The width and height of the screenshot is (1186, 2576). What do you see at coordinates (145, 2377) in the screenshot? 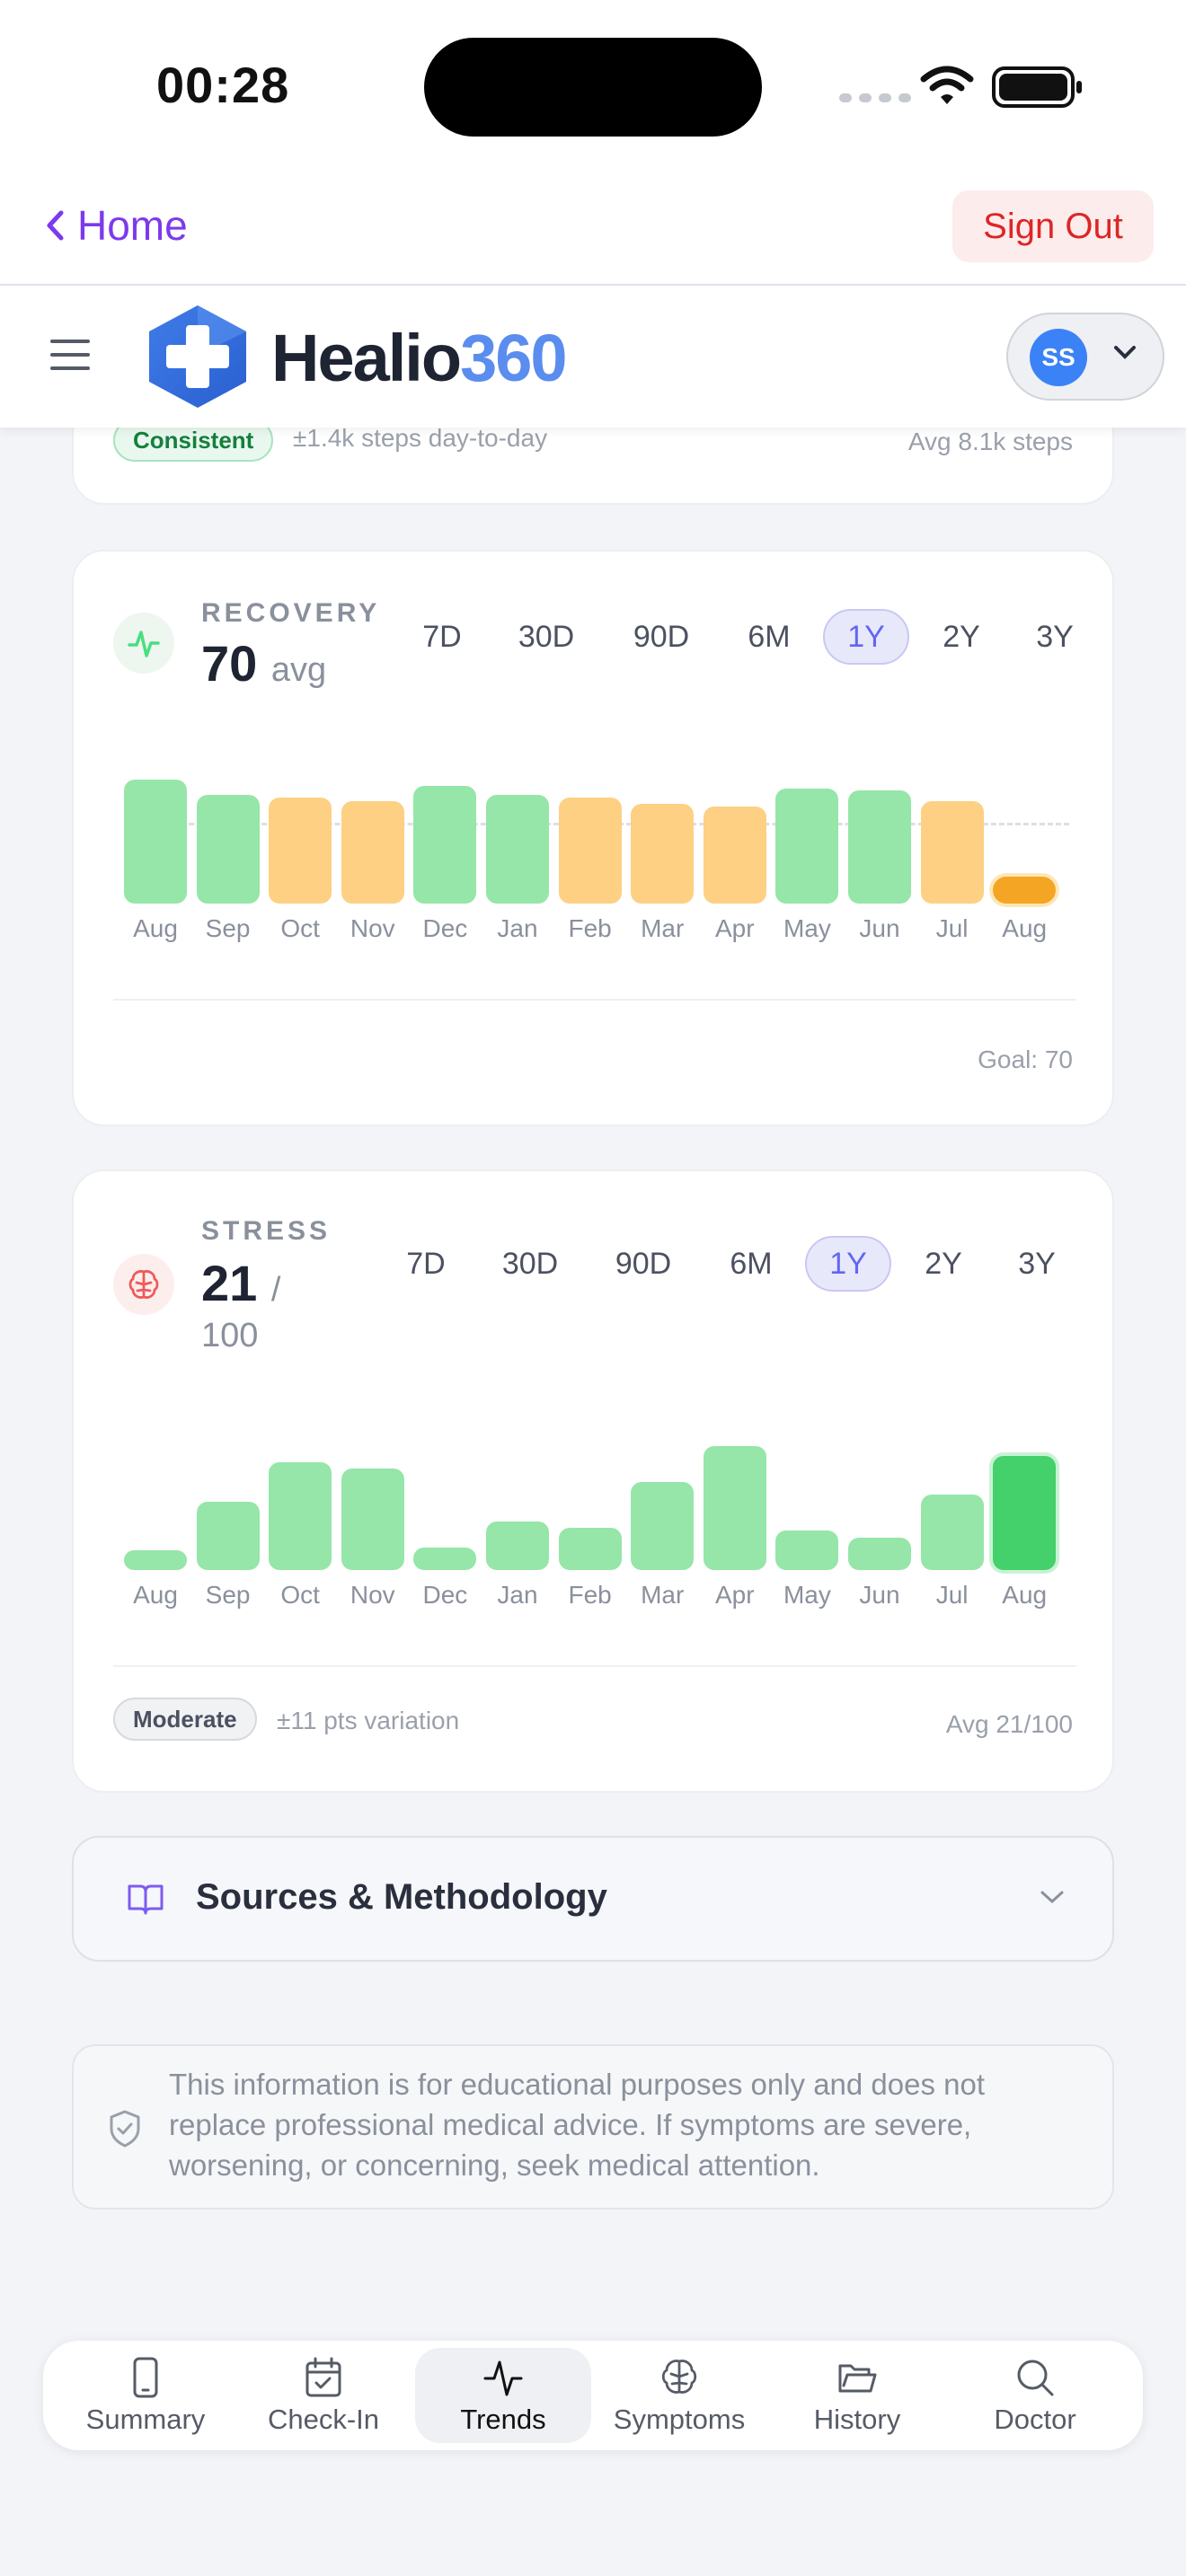
I see `phone-icon` at bounding box center [145, 2377].